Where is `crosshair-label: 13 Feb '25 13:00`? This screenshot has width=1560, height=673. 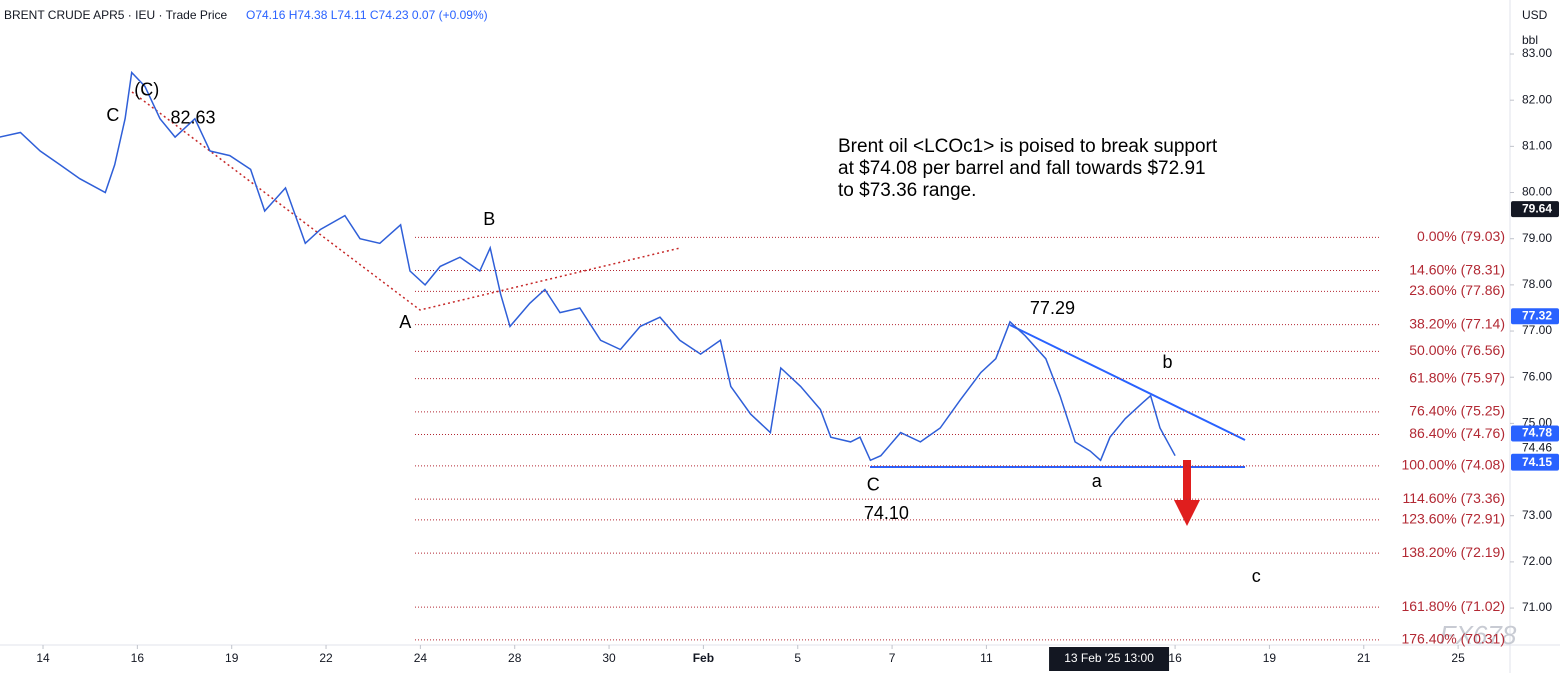 crosshair-label: 13 Feb '25 13:00 is located at coordinates (1109, 658).